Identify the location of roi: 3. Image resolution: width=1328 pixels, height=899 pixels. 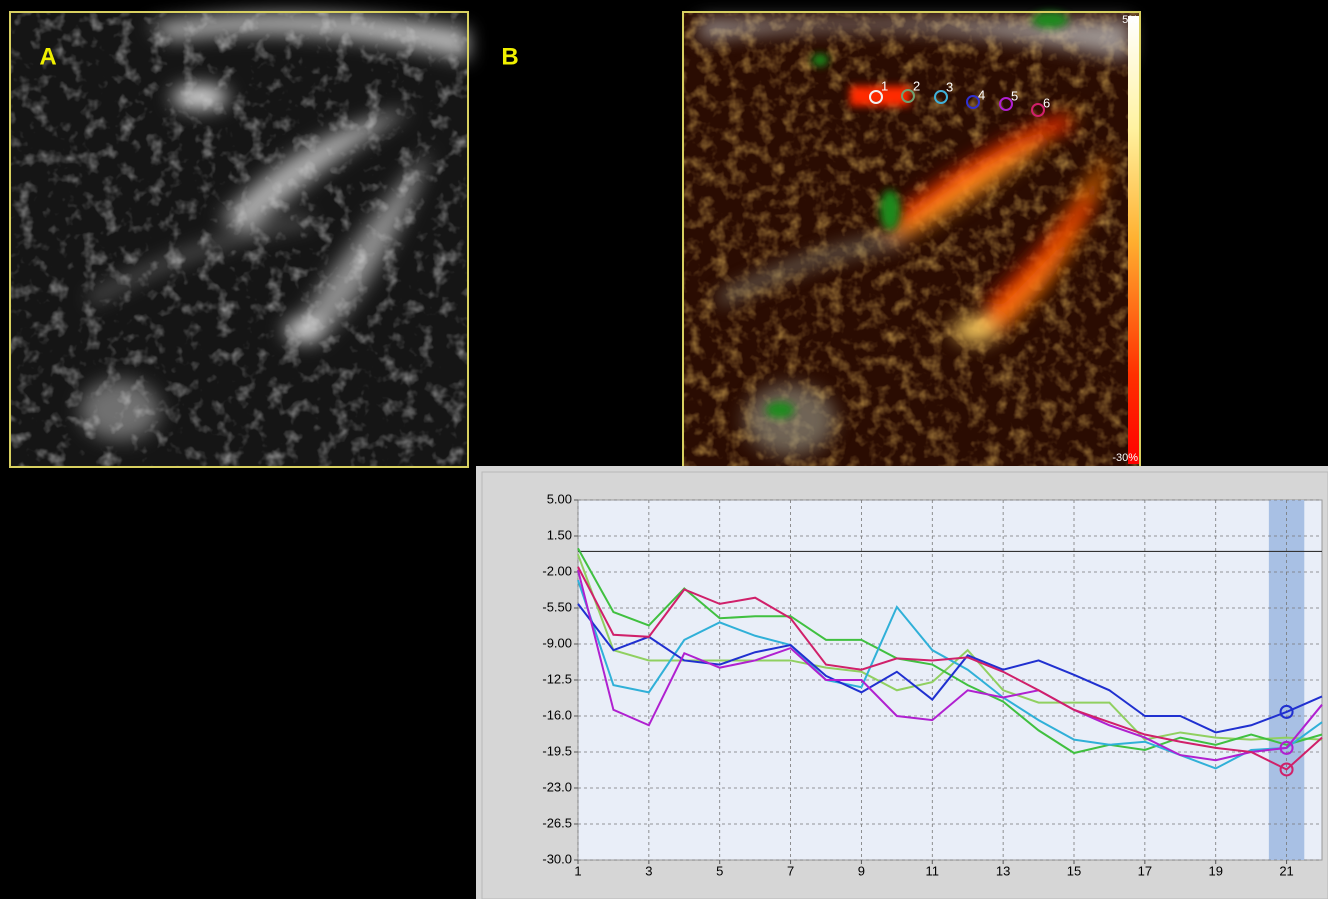
(943, 91).